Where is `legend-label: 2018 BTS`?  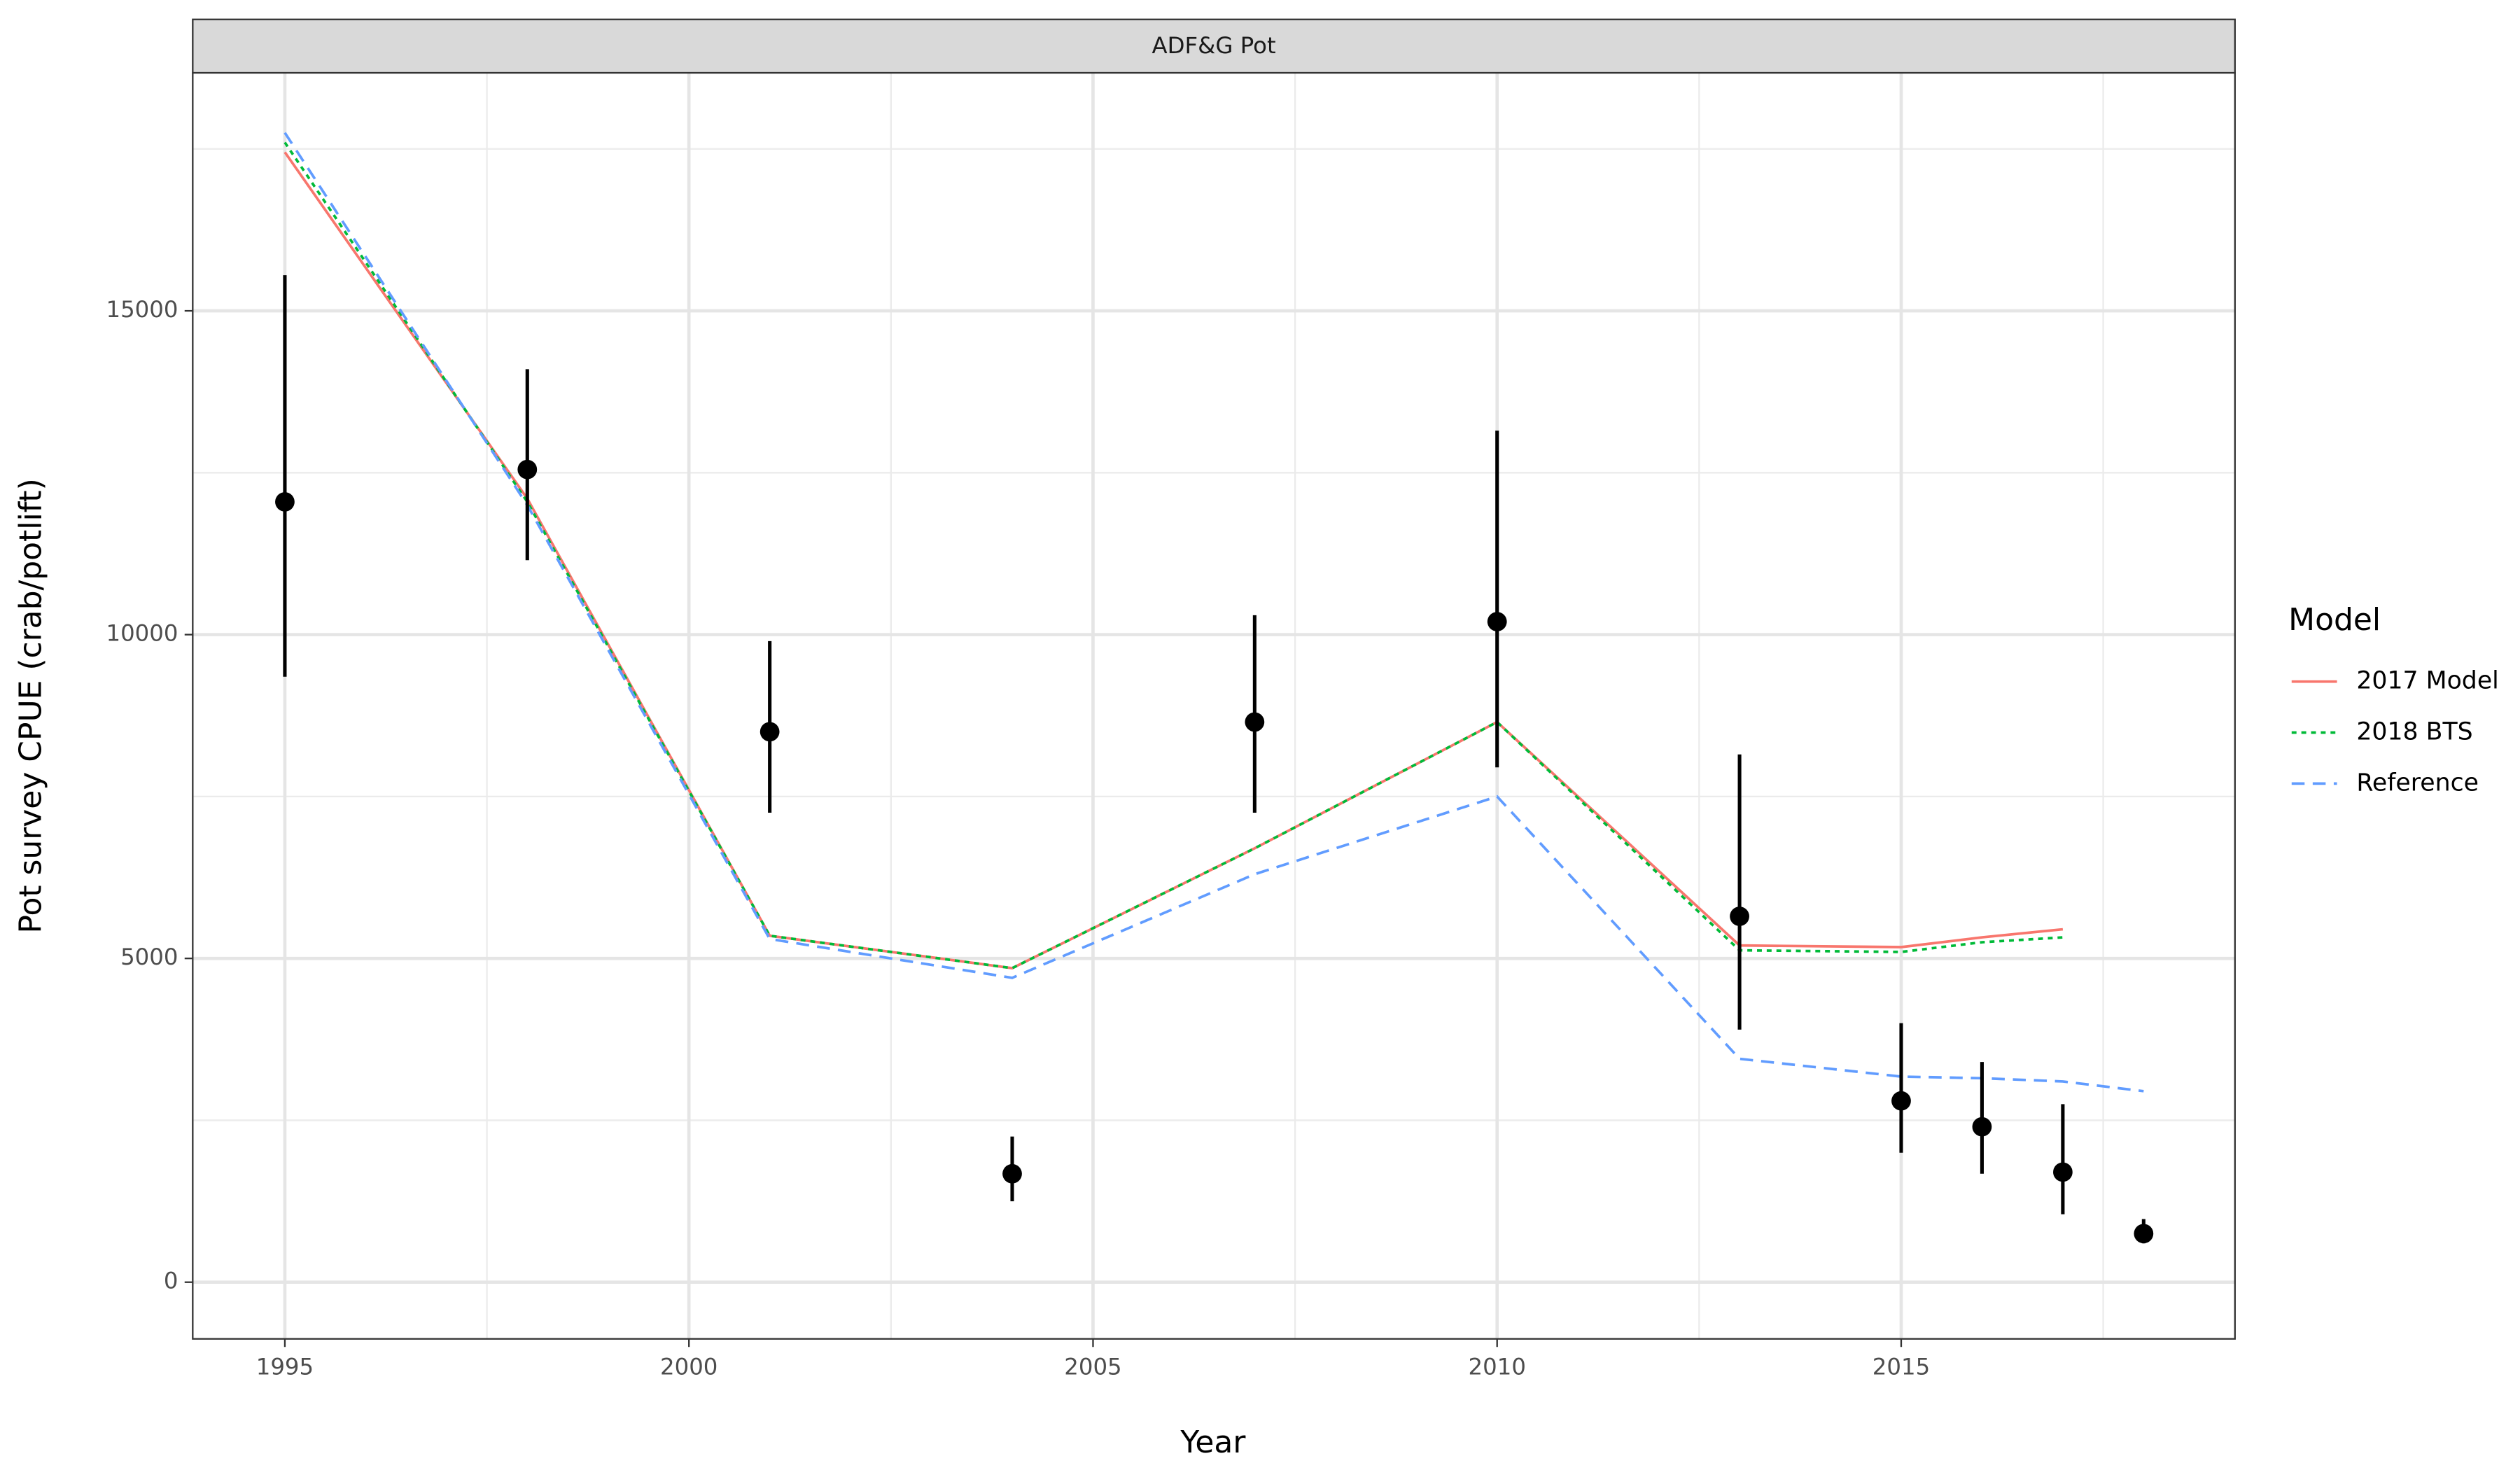
legend-label: 2018 BTS is located at coordinates (2414, 732).